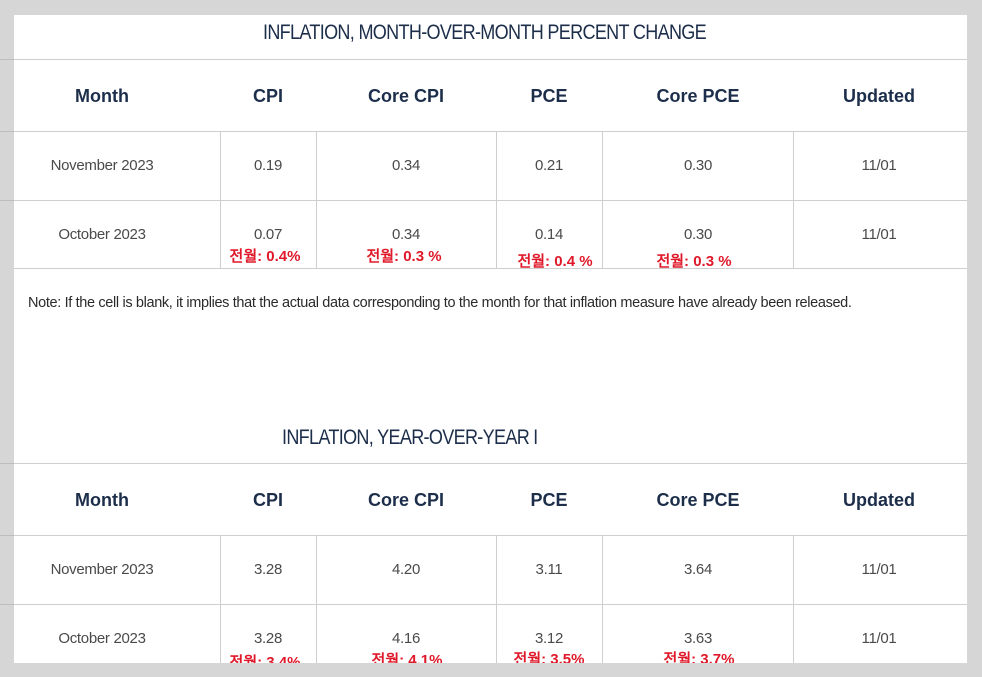  What do you see at coordinates (699, 657) in the screenshot?
I see `prev-month-note: 전월: 3.7%` at bounding box center [699, 657].